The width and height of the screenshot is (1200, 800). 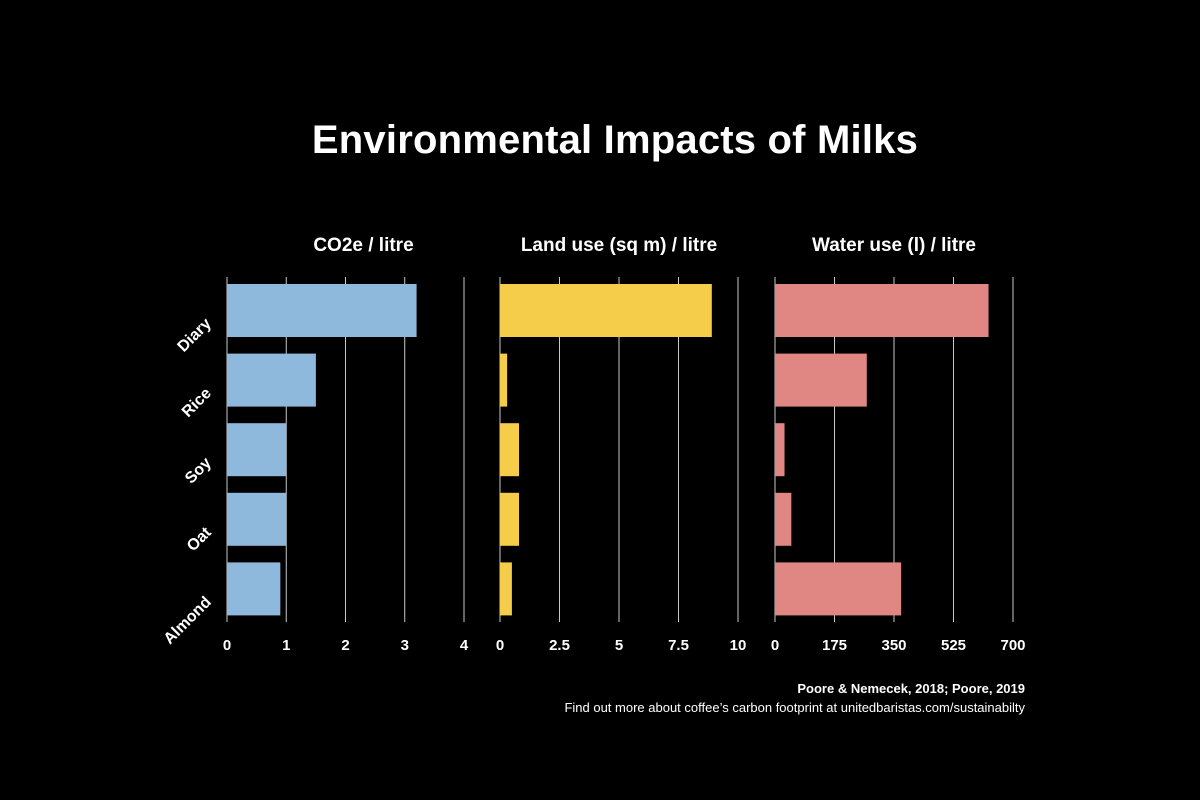 I want to click on x-tick-label: 2, so click(x=345, y=645).